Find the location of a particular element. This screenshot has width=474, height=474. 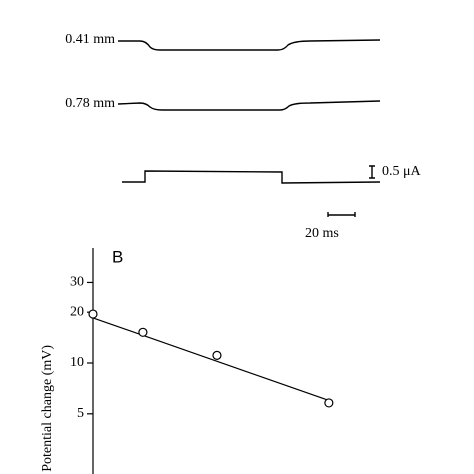

panel-label: B is located at coordinates (117, 256).